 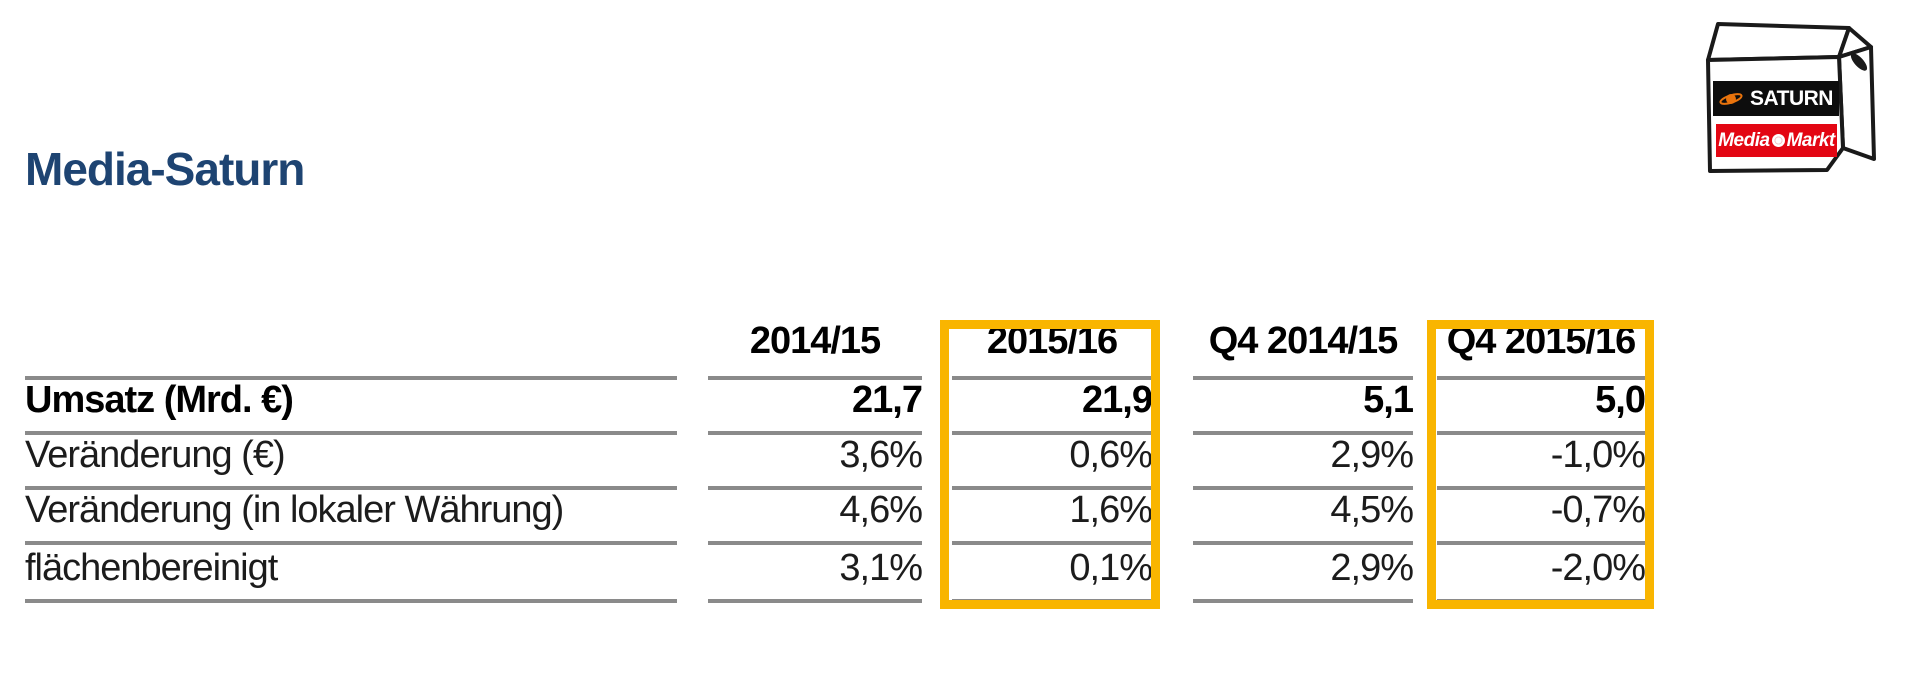 I want to click on row-label: Veränderung (in lokaler Währung), so click(x=351, y=517).